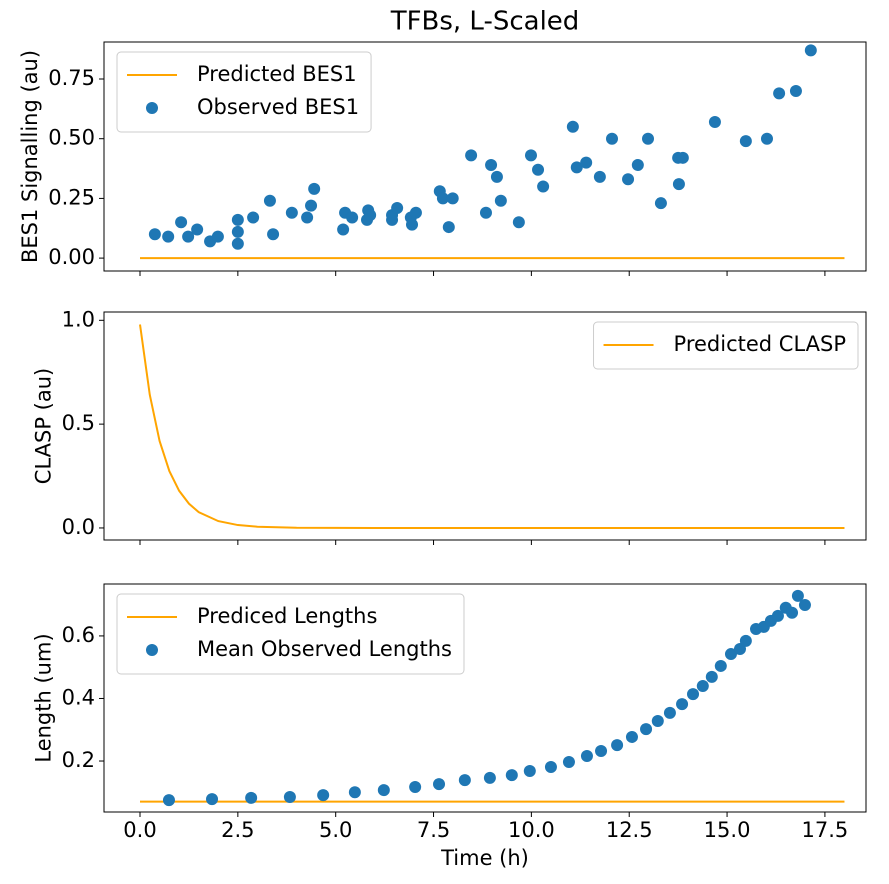 The height and width of the screenshot is (884, 889). Describe the element at coordinates (71, 257) in the screenshot. I see `y-tick-label: 0.00` at that location.